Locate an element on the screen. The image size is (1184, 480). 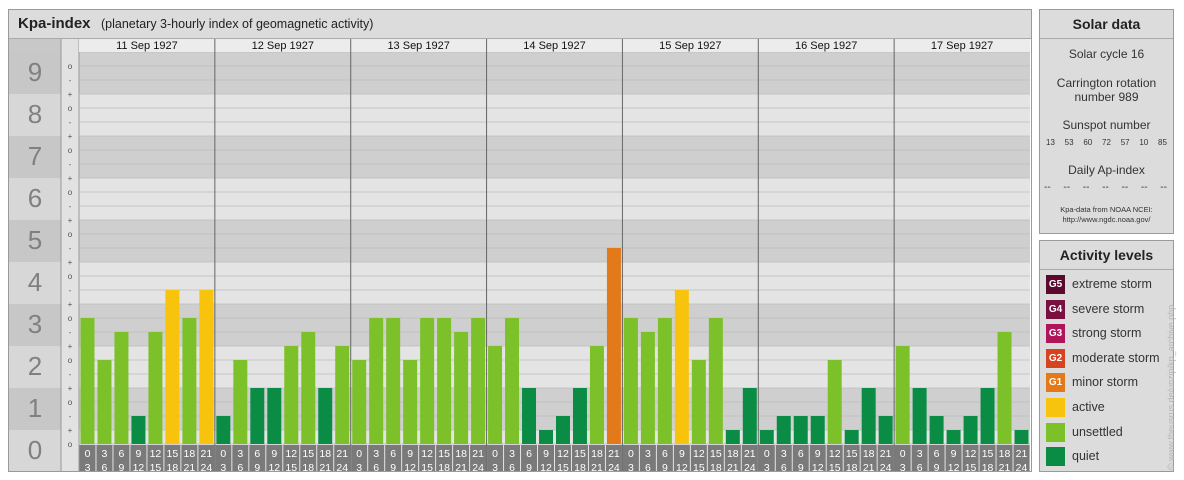
activity-level-item: G2 moderate storm is located at coordinates (1108, 358).